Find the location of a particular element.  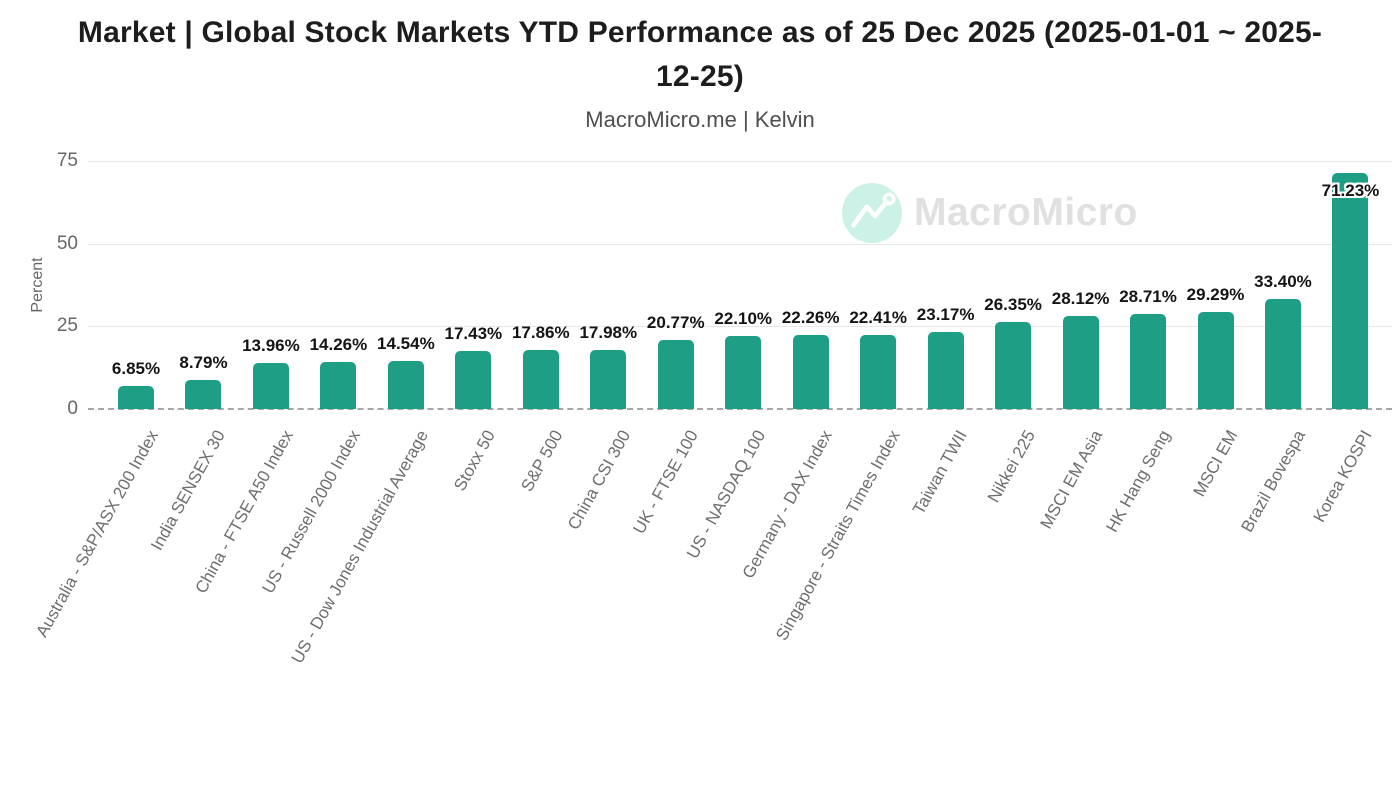

bar-value-label: 22.26% is located at coordinates (810, 318).